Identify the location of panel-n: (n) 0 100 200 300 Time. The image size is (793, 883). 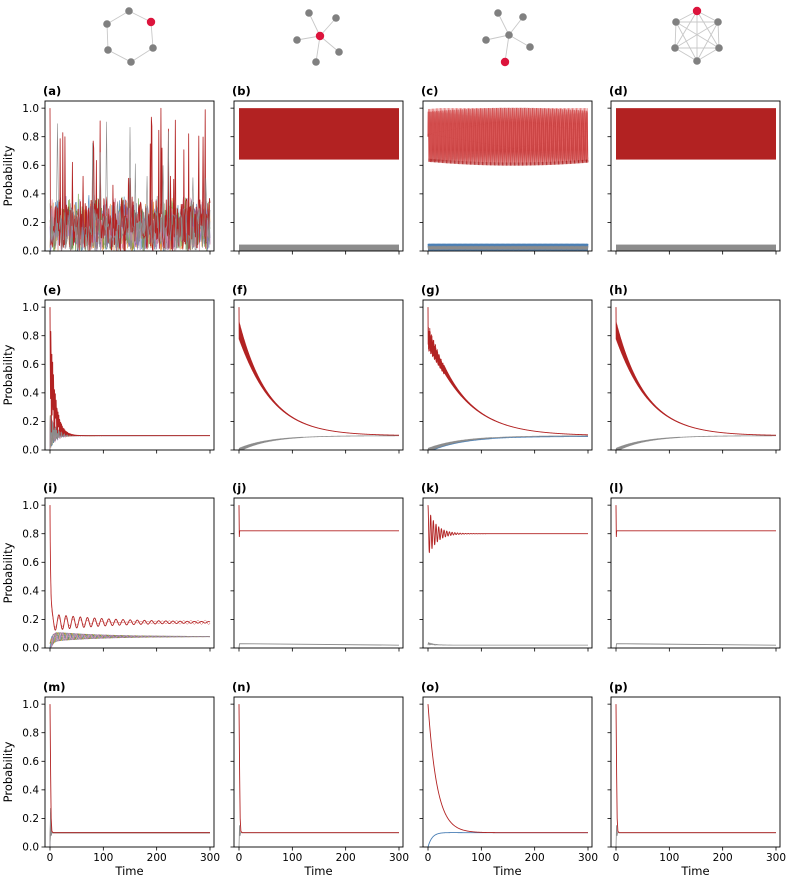
(319, 779).